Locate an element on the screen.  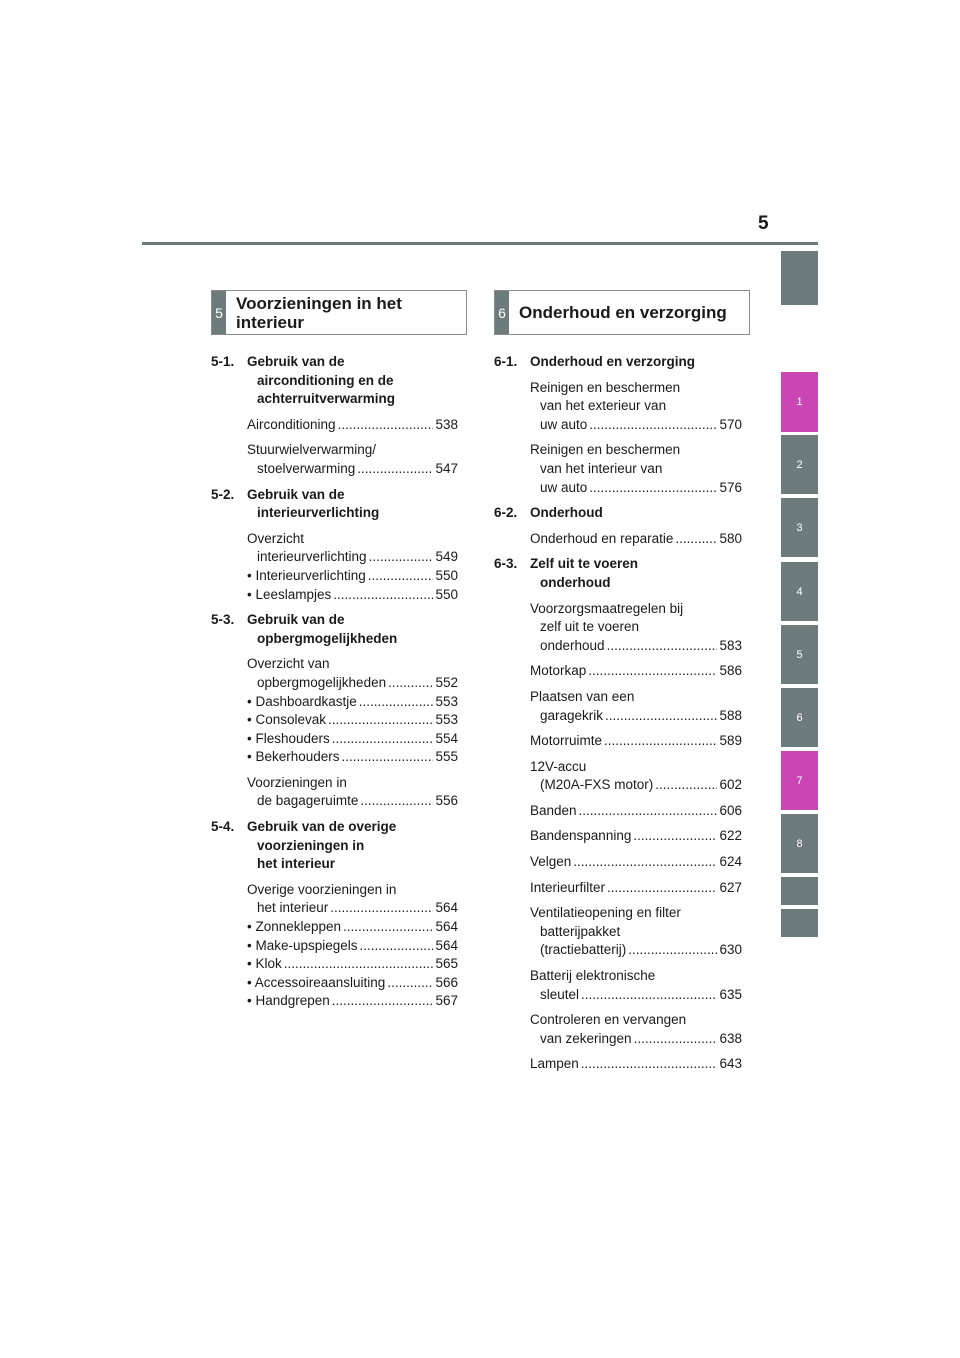
toc-entry: Plaatsen van een garagekrik 588 is located at coordinates (618, 706).